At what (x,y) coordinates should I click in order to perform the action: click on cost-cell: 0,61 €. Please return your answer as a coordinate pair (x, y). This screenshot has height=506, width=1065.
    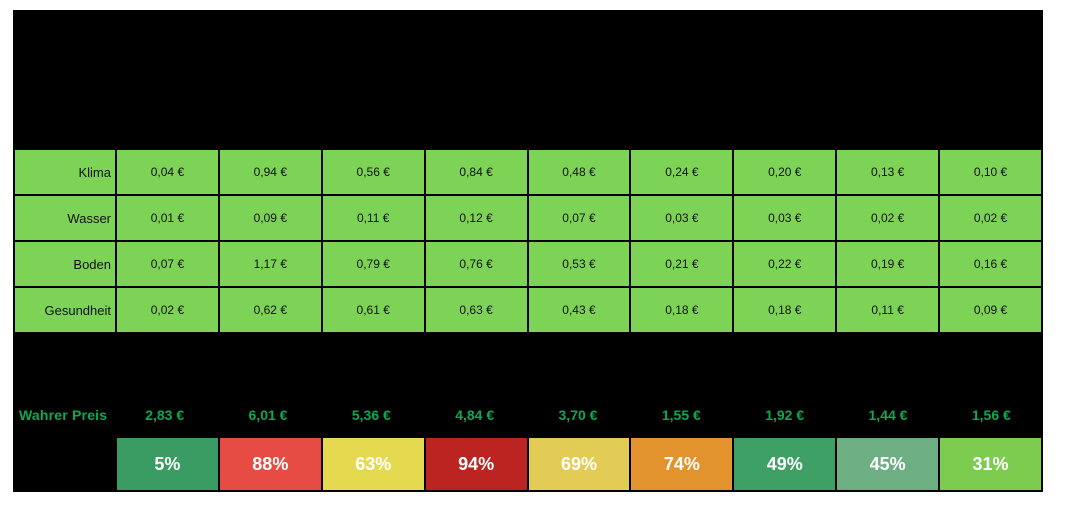
    Looking at the image, I should click on (373, 310).